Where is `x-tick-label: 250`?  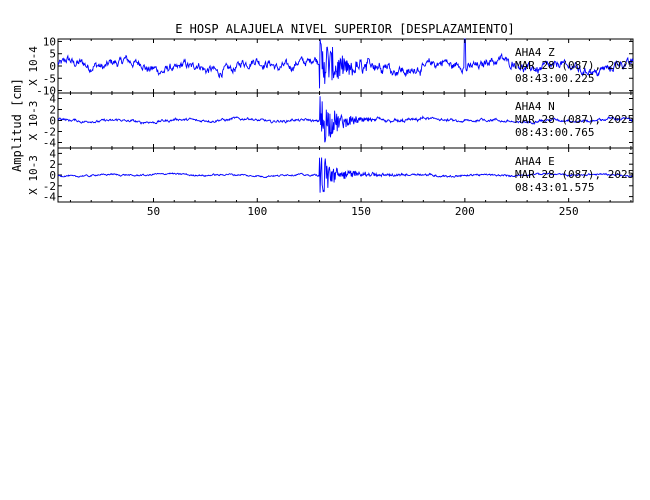 x-tick-label: 250 is located at coordinates (569, 211).